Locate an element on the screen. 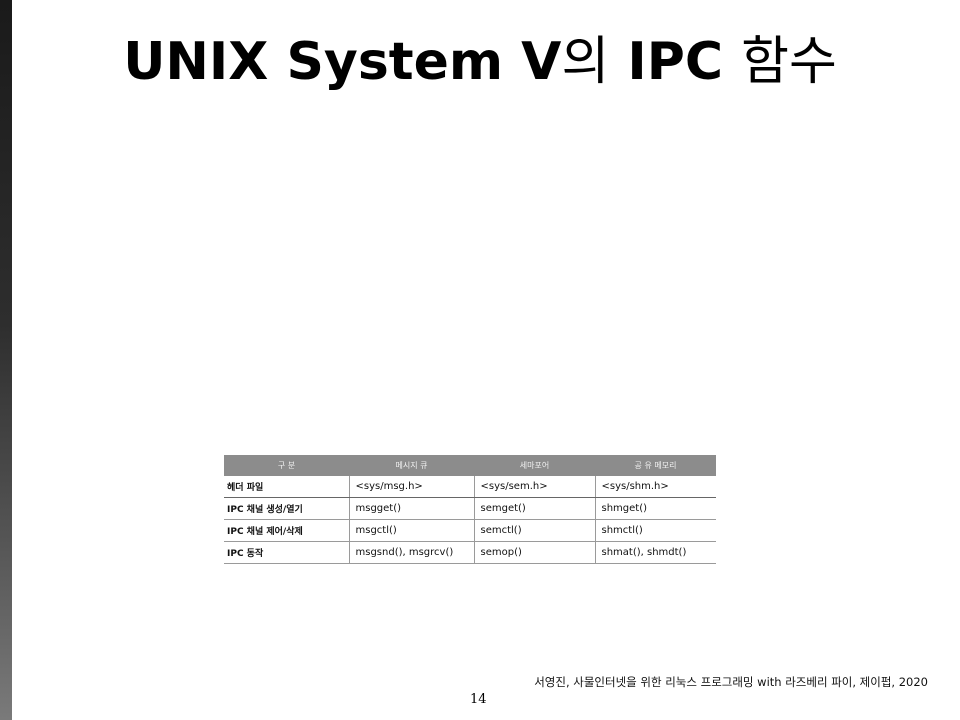 The height and width of the screenshot is (720, 960). header-message-queue: 메시지 큐 is located at coordinates (411, 465).